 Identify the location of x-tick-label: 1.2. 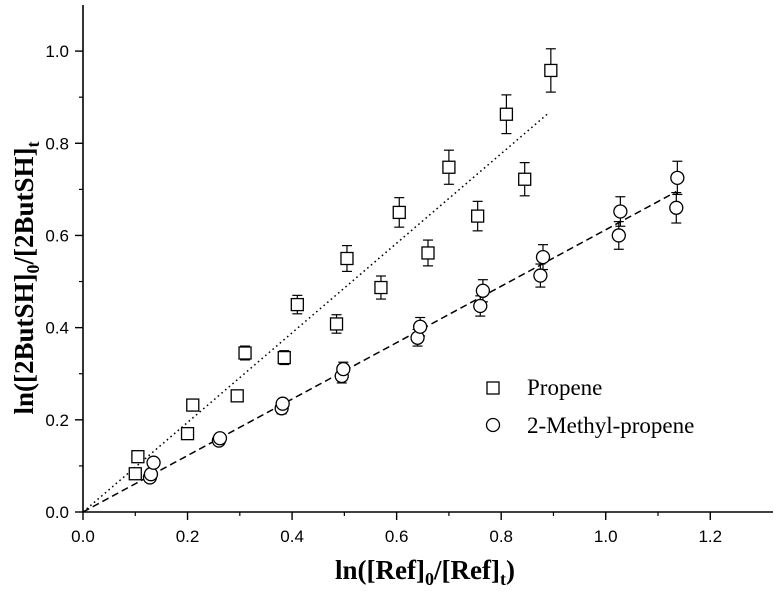
(710, 536).